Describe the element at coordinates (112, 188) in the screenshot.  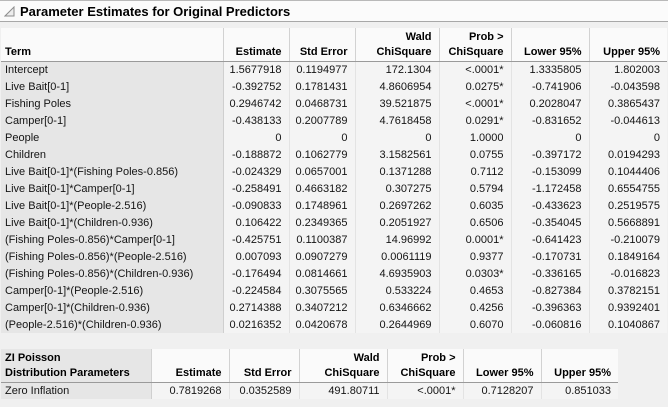
I see `term-cell: Live Bait[0-1]*Camper[0-1]` at that location.